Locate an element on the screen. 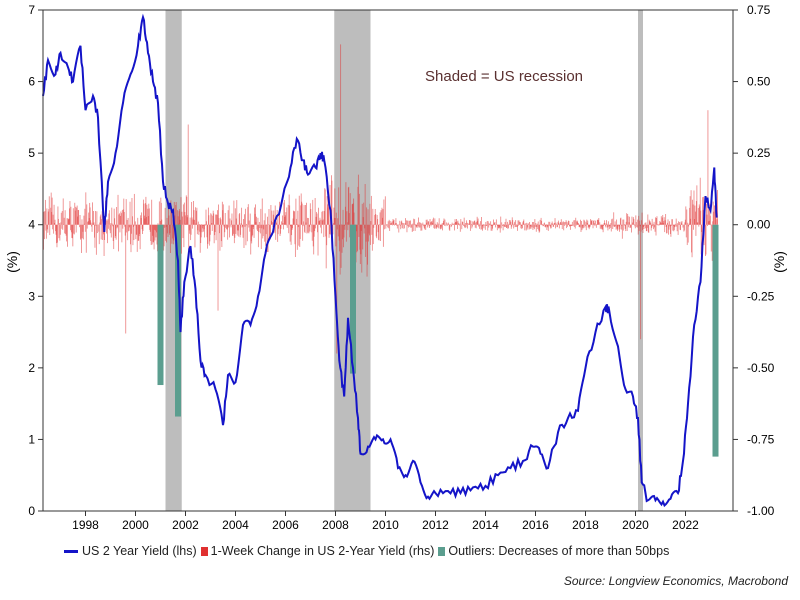 Image resolution: width=800 pixels, height=600 pixels. right-axis-ticks: -1.00 -0.75 -0.50 -0.25 0.00 0.25 0.50 0.75 is located at coordinates (754, 260).